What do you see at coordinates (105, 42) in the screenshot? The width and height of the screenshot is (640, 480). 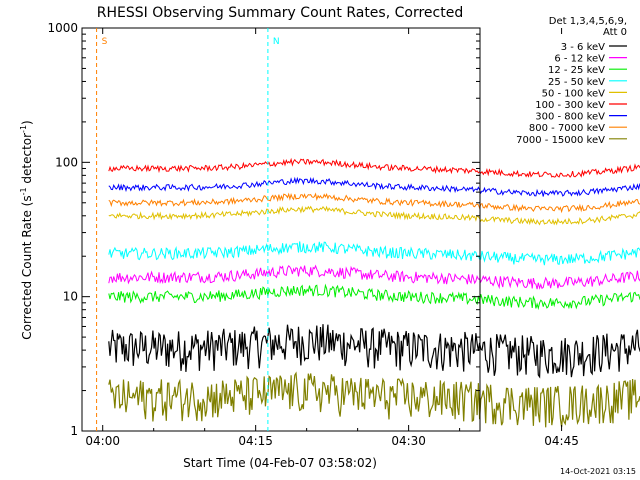 I see `marker-label-0: S` at bounding box center [105, 42].